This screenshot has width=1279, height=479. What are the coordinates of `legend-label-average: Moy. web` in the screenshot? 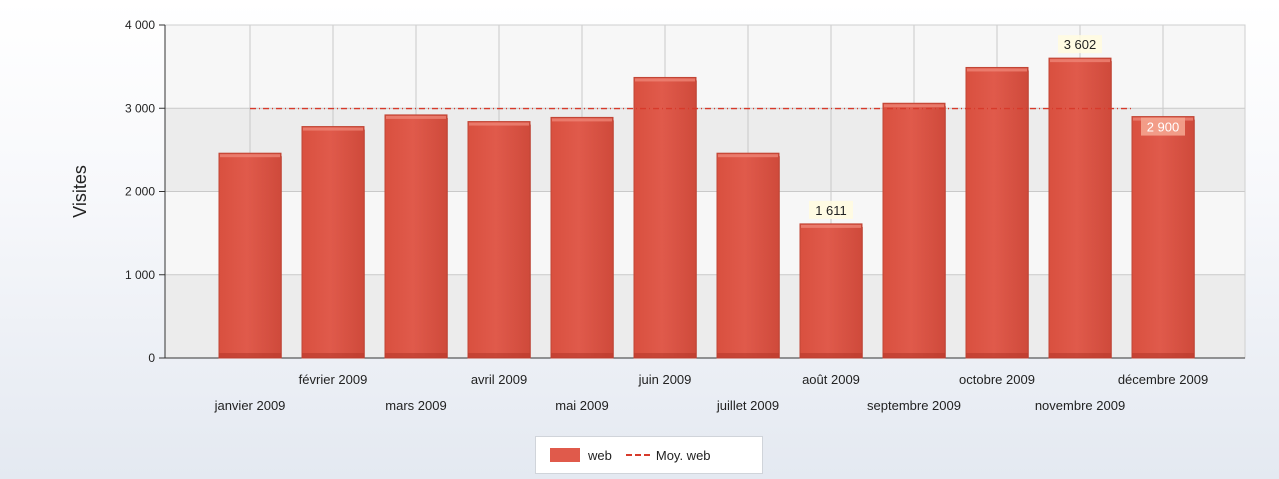 It's located at (683, 455).